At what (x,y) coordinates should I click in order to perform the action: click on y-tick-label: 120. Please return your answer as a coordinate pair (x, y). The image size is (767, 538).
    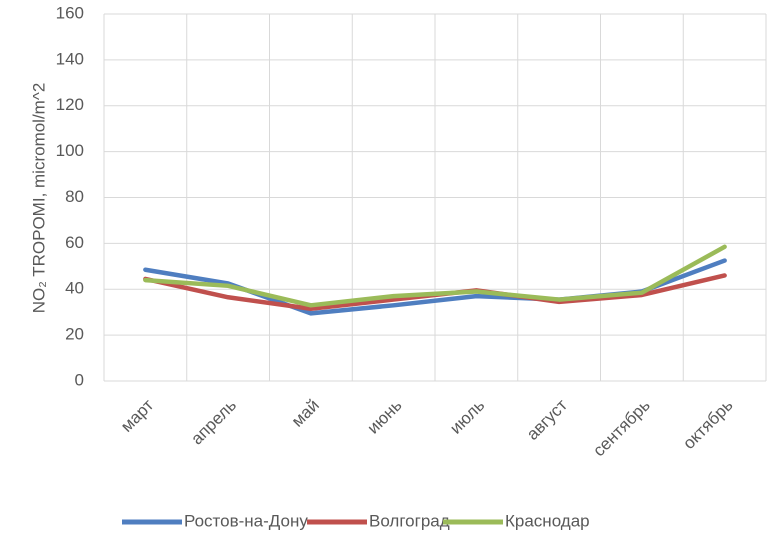
    Looking at the image, I should click on (70, 104).